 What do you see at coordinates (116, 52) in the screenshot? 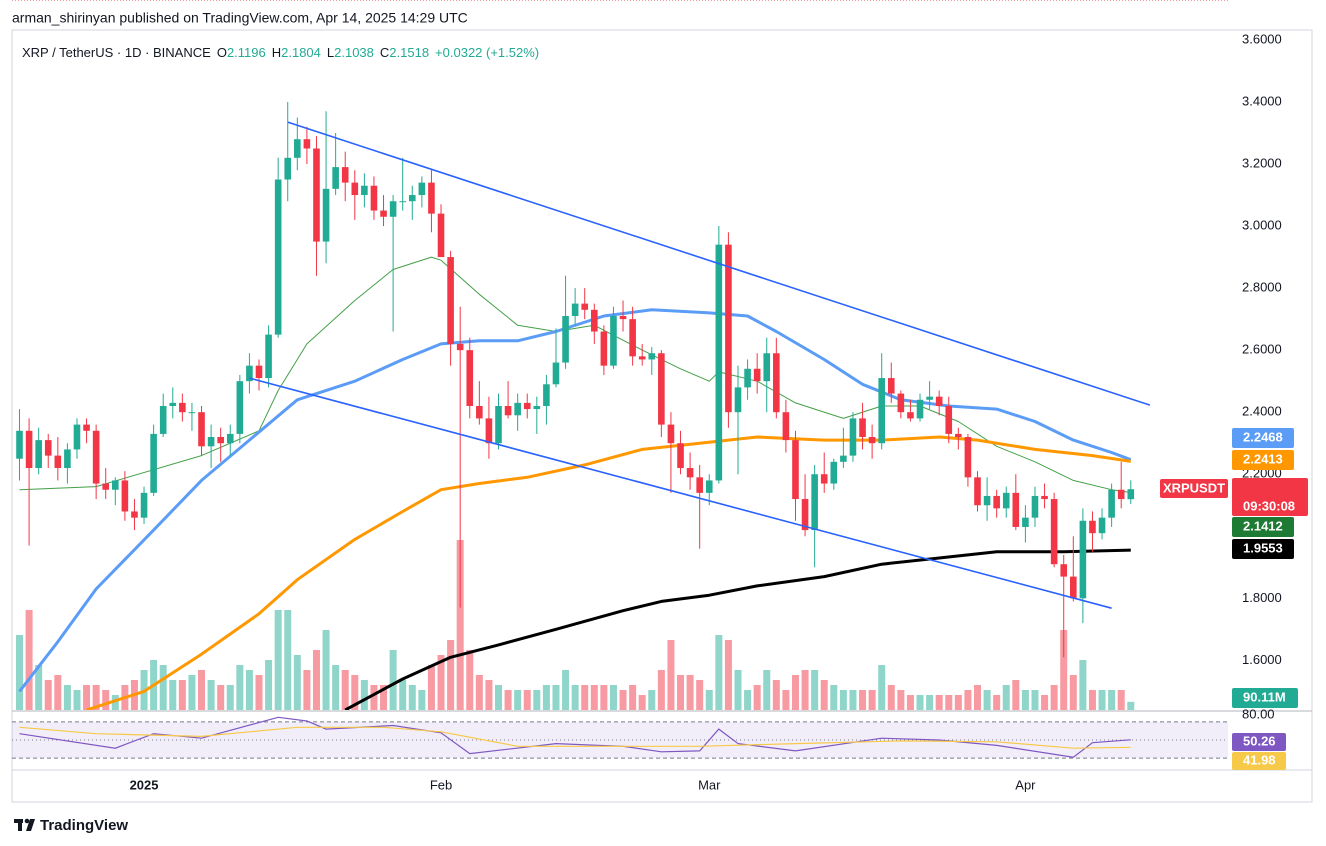
I see `symbol: XRP / TetherUS · 1D · BINANCE` at bounding box center [116, 52].